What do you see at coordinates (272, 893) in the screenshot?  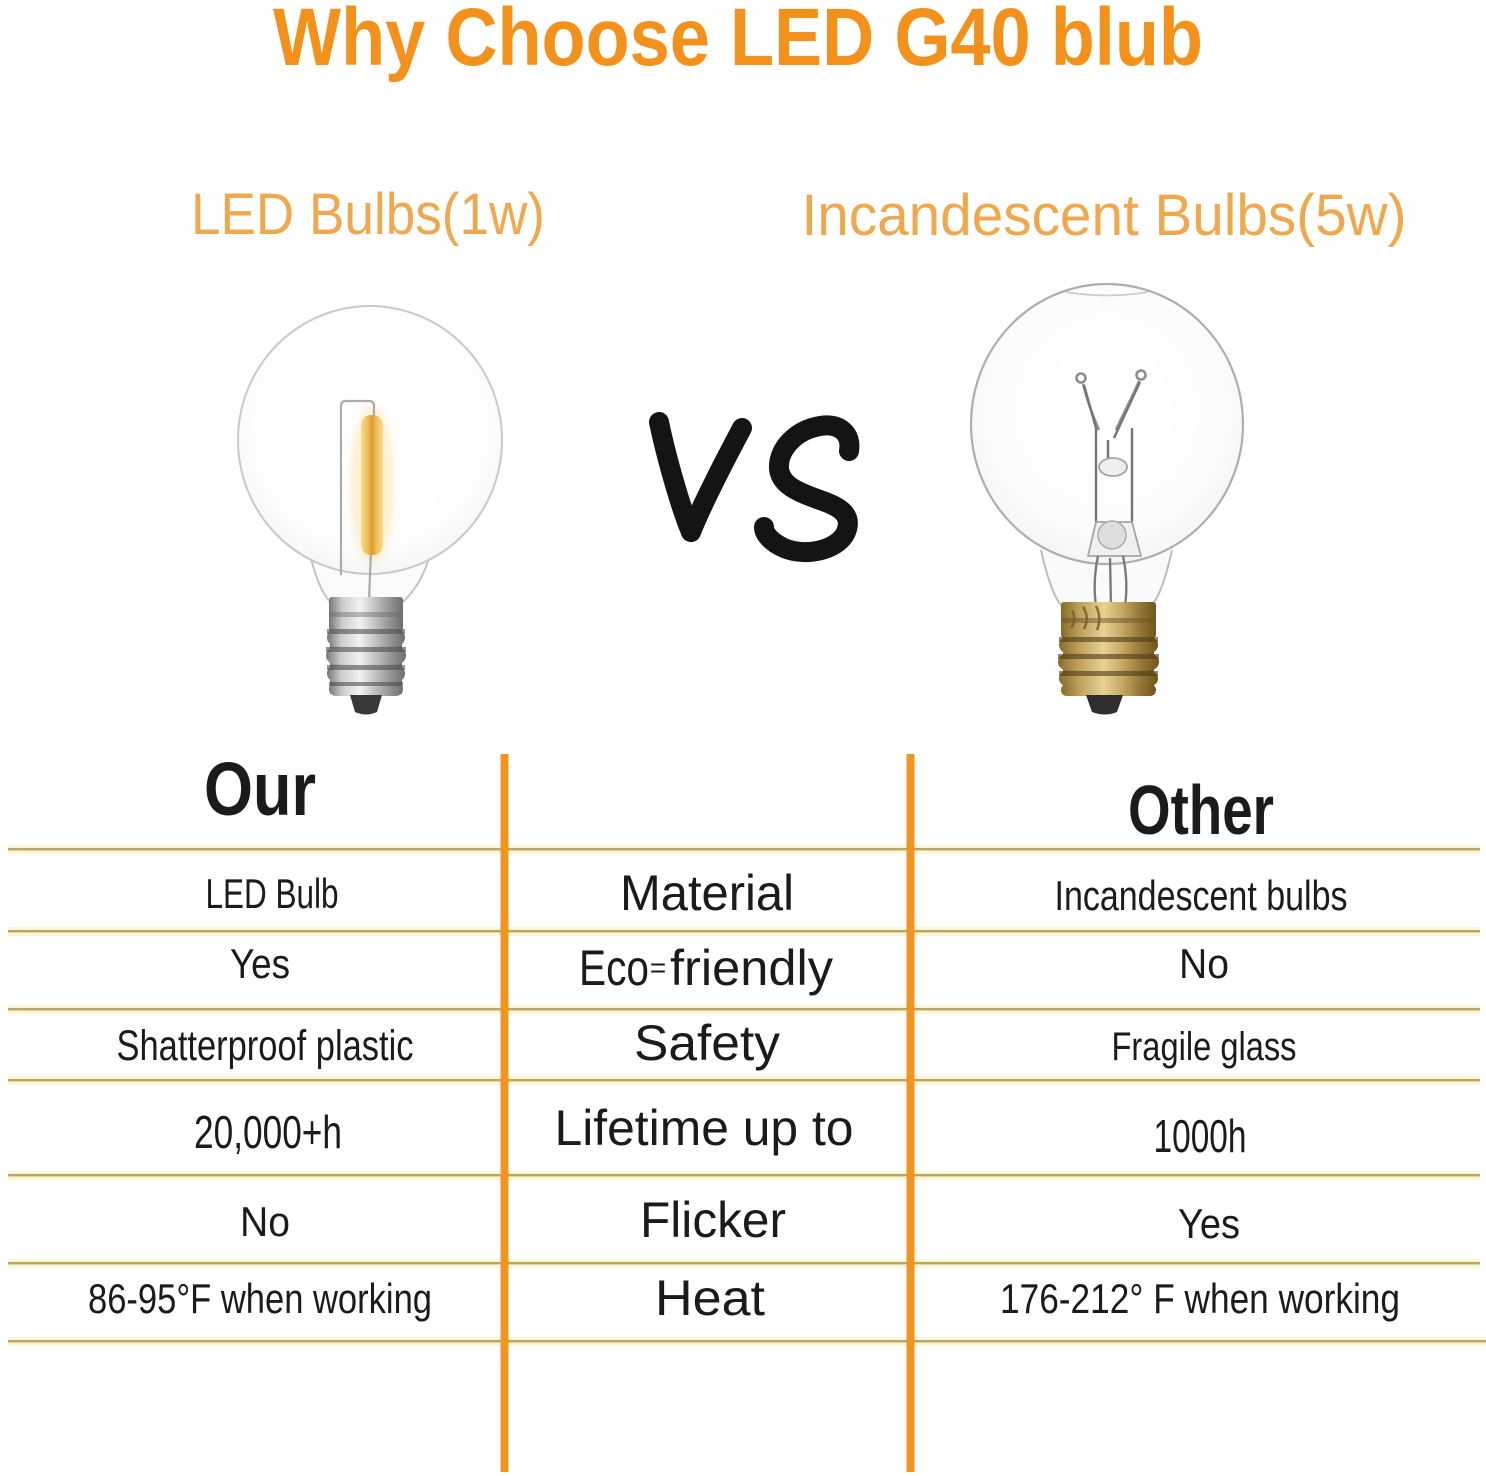 I see `svg-text: LED Bulb` at bounding box center [272, 893].